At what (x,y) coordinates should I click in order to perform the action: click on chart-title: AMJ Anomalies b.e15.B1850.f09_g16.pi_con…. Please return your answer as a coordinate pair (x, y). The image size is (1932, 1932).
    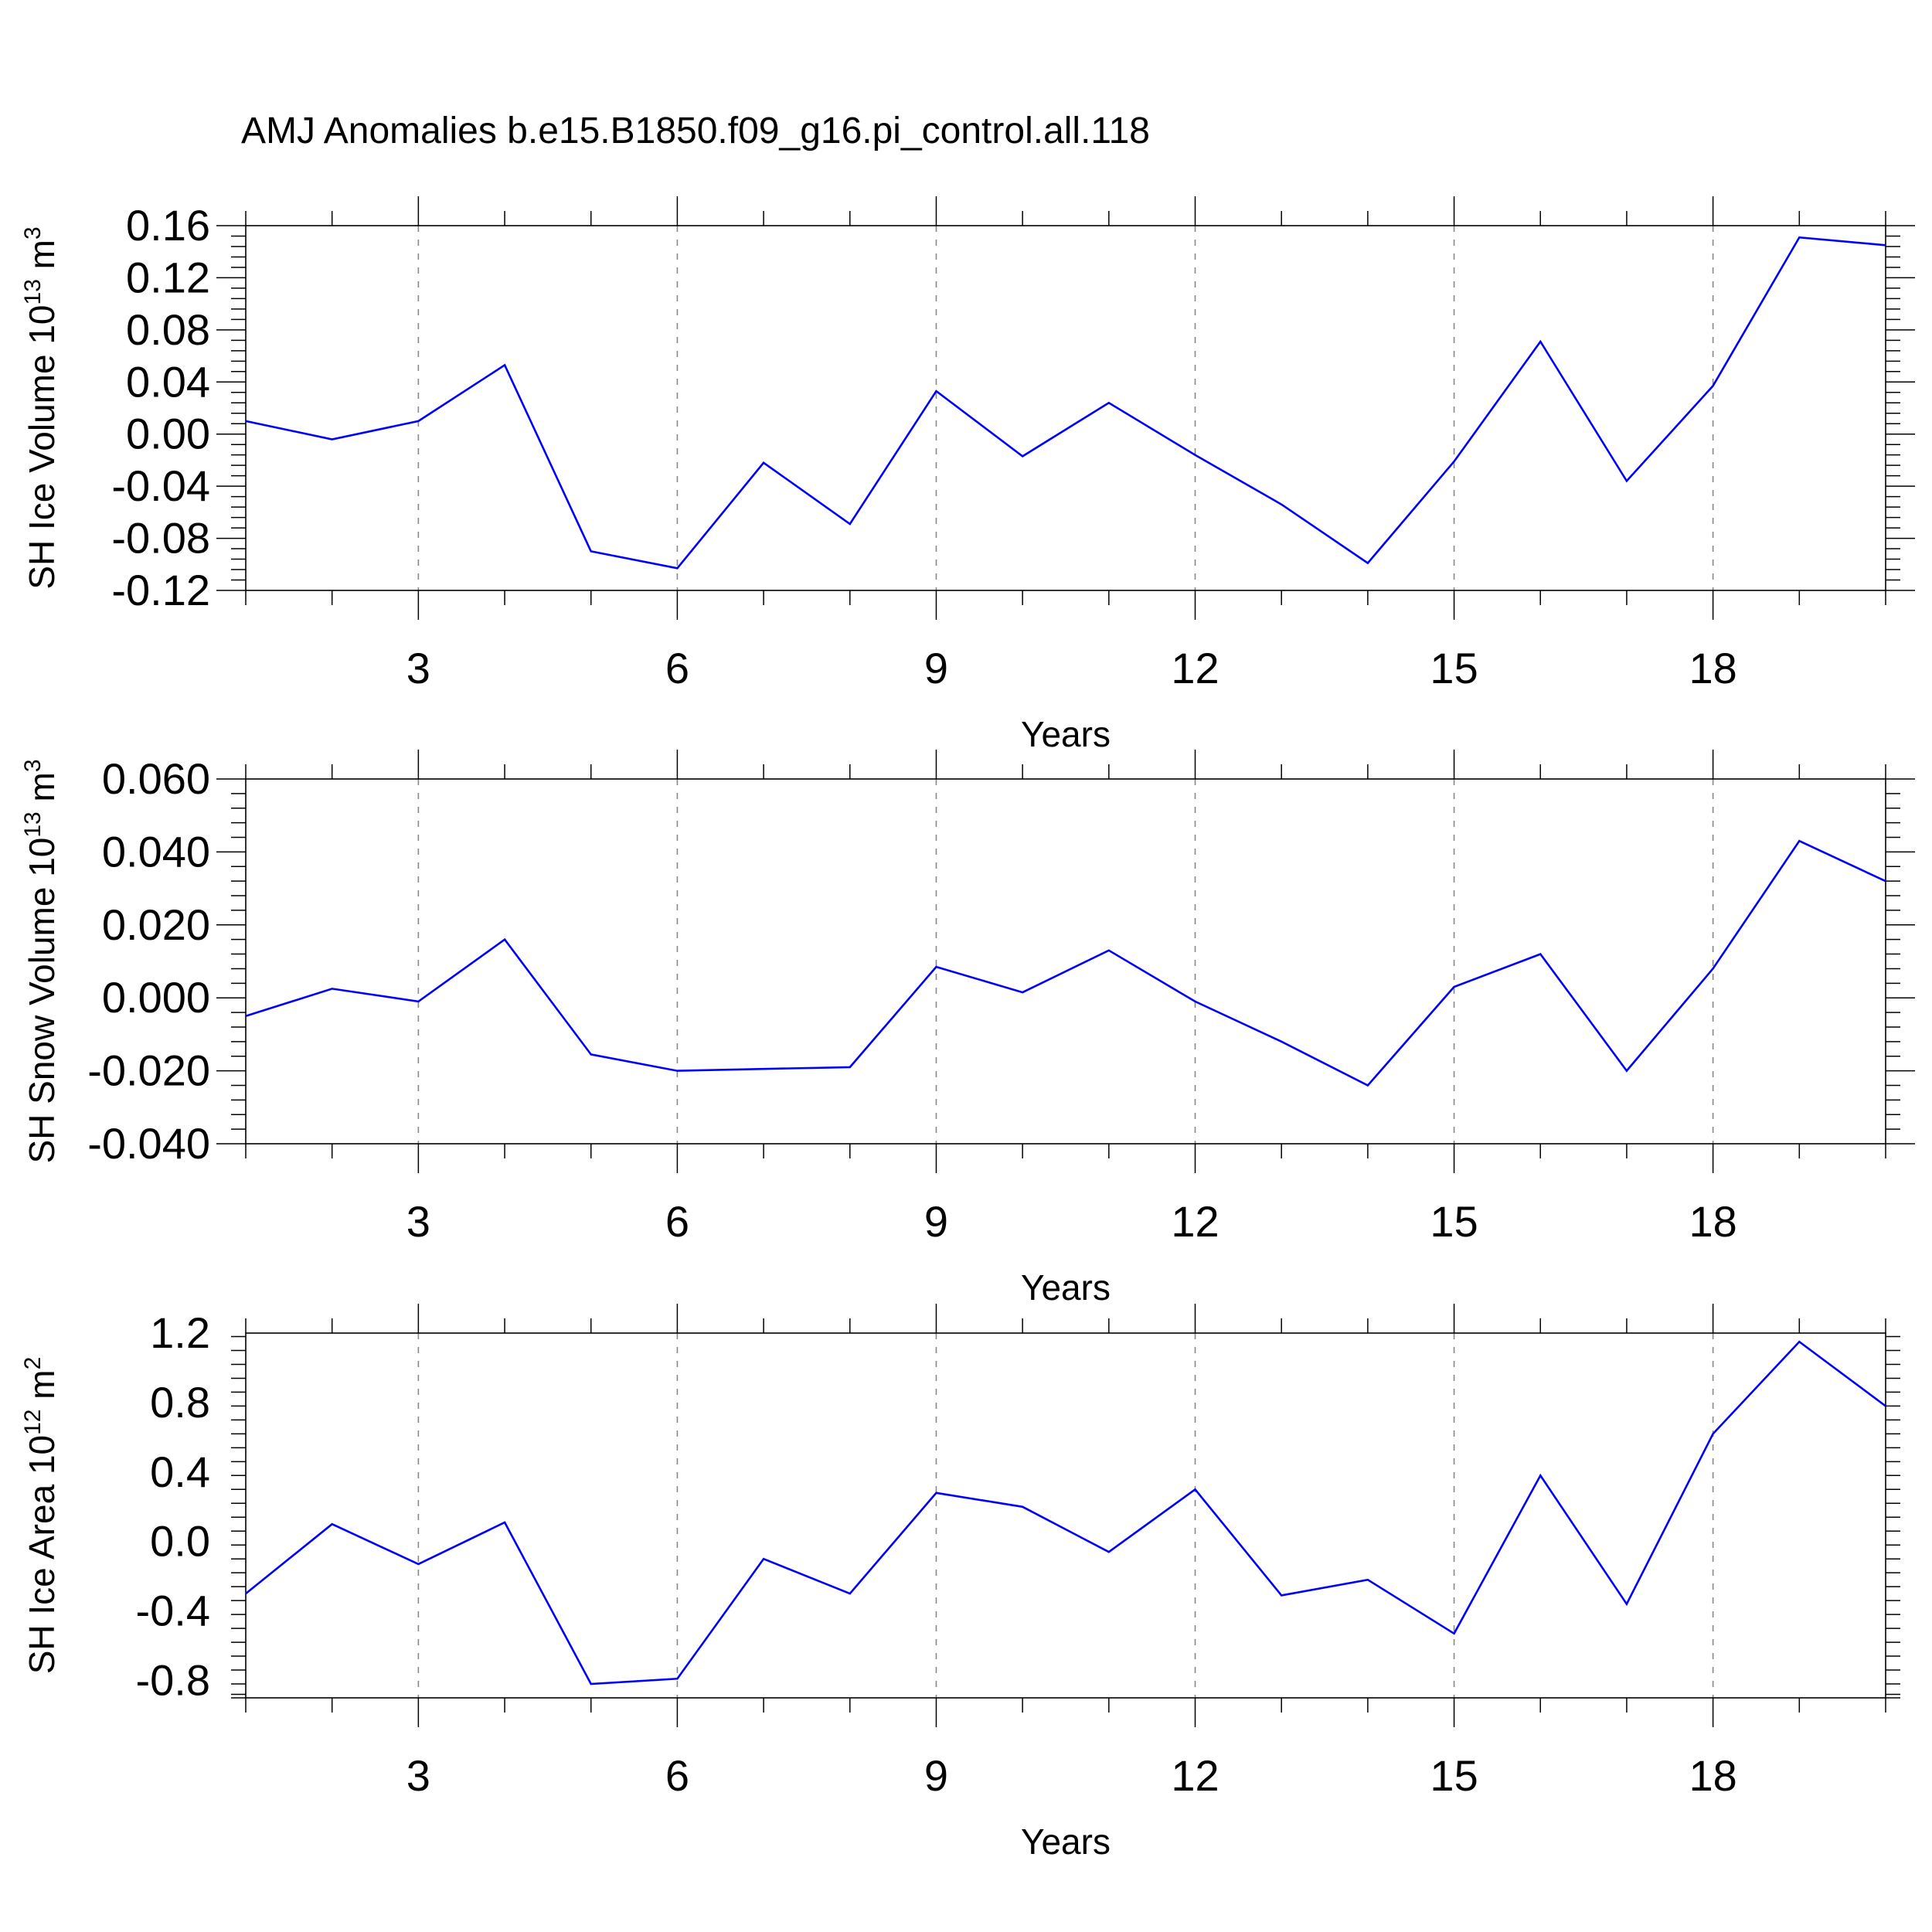
    Looking at the image, I should click on (695, 131).